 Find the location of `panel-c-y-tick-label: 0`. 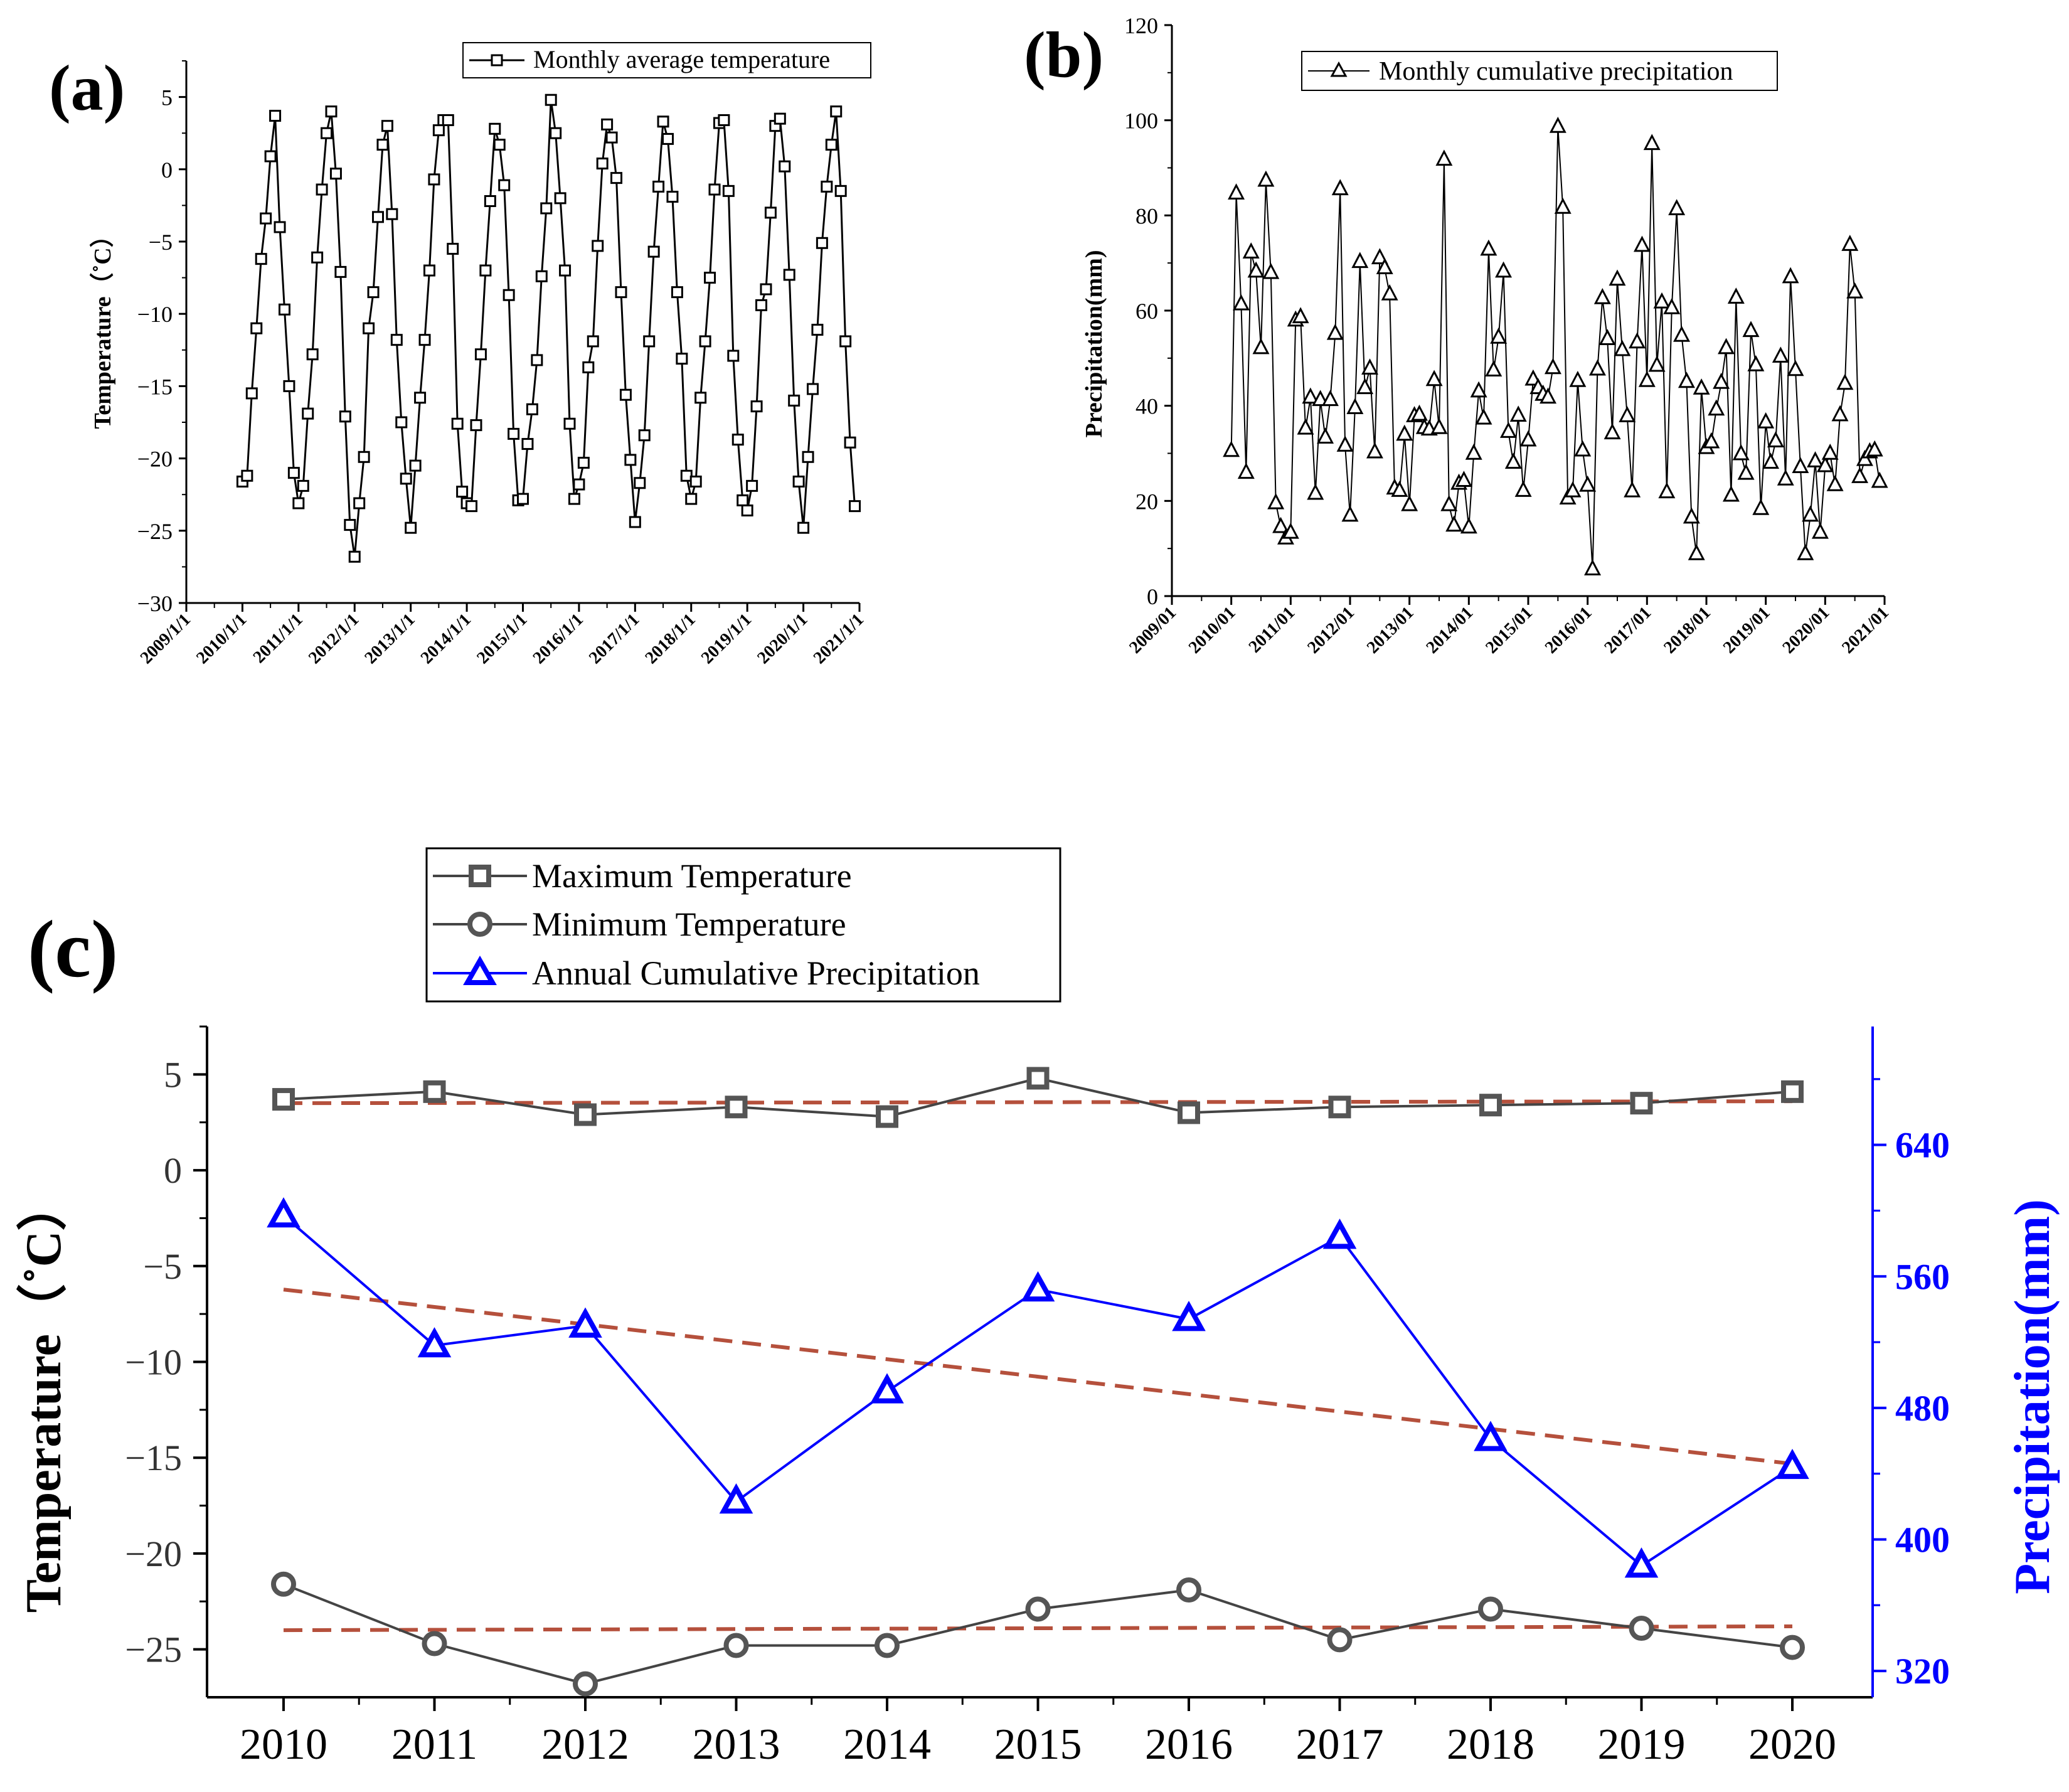

panel-c-y-tick-label: 0 is located at coordinates (173, 1170).